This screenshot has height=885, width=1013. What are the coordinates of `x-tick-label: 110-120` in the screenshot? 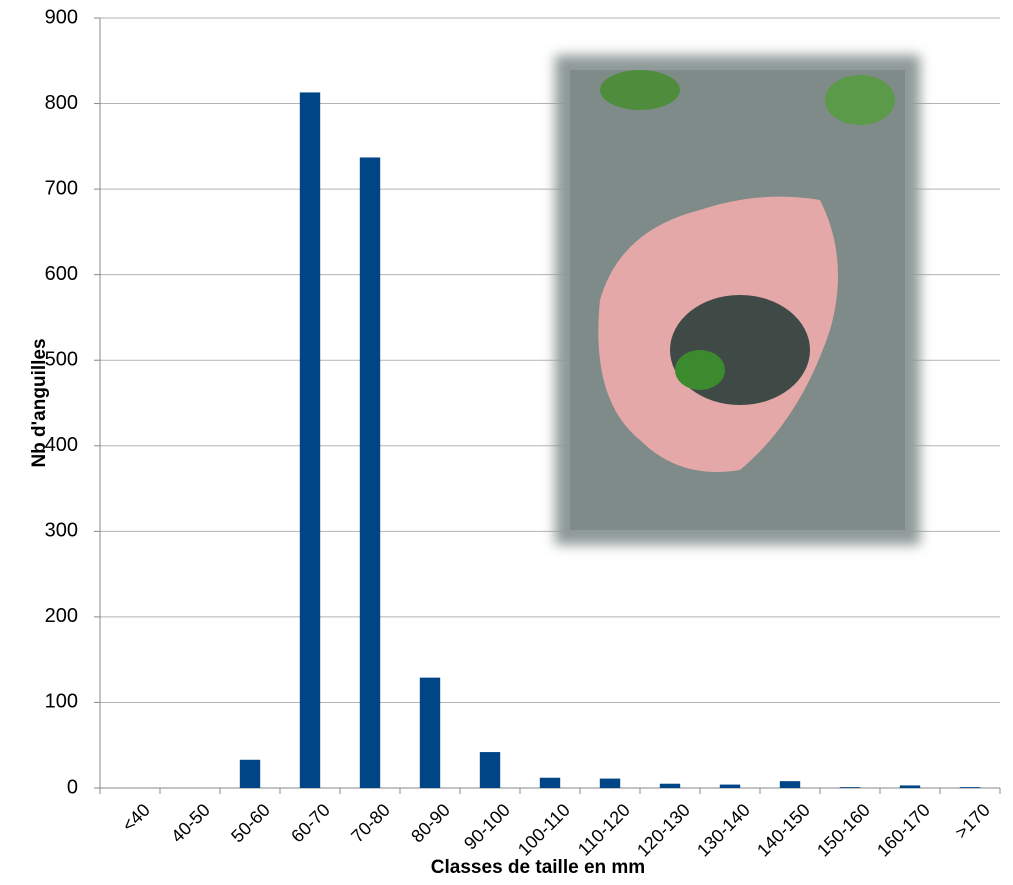 It's located at (604, 830).